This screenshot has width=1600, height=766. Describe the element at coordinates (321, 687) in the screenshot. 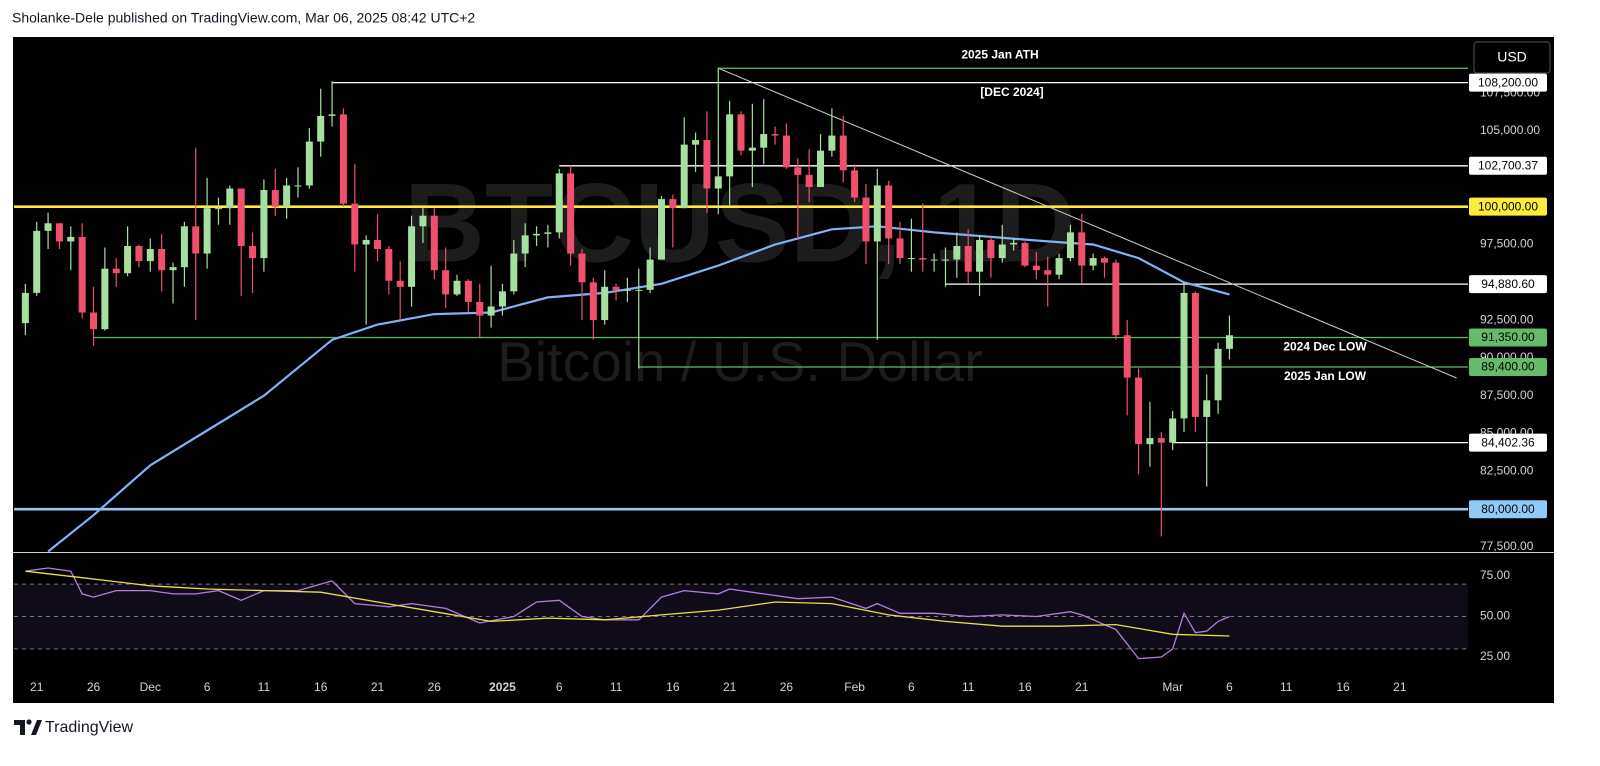

I see `x-tick-label: 16` at that location.